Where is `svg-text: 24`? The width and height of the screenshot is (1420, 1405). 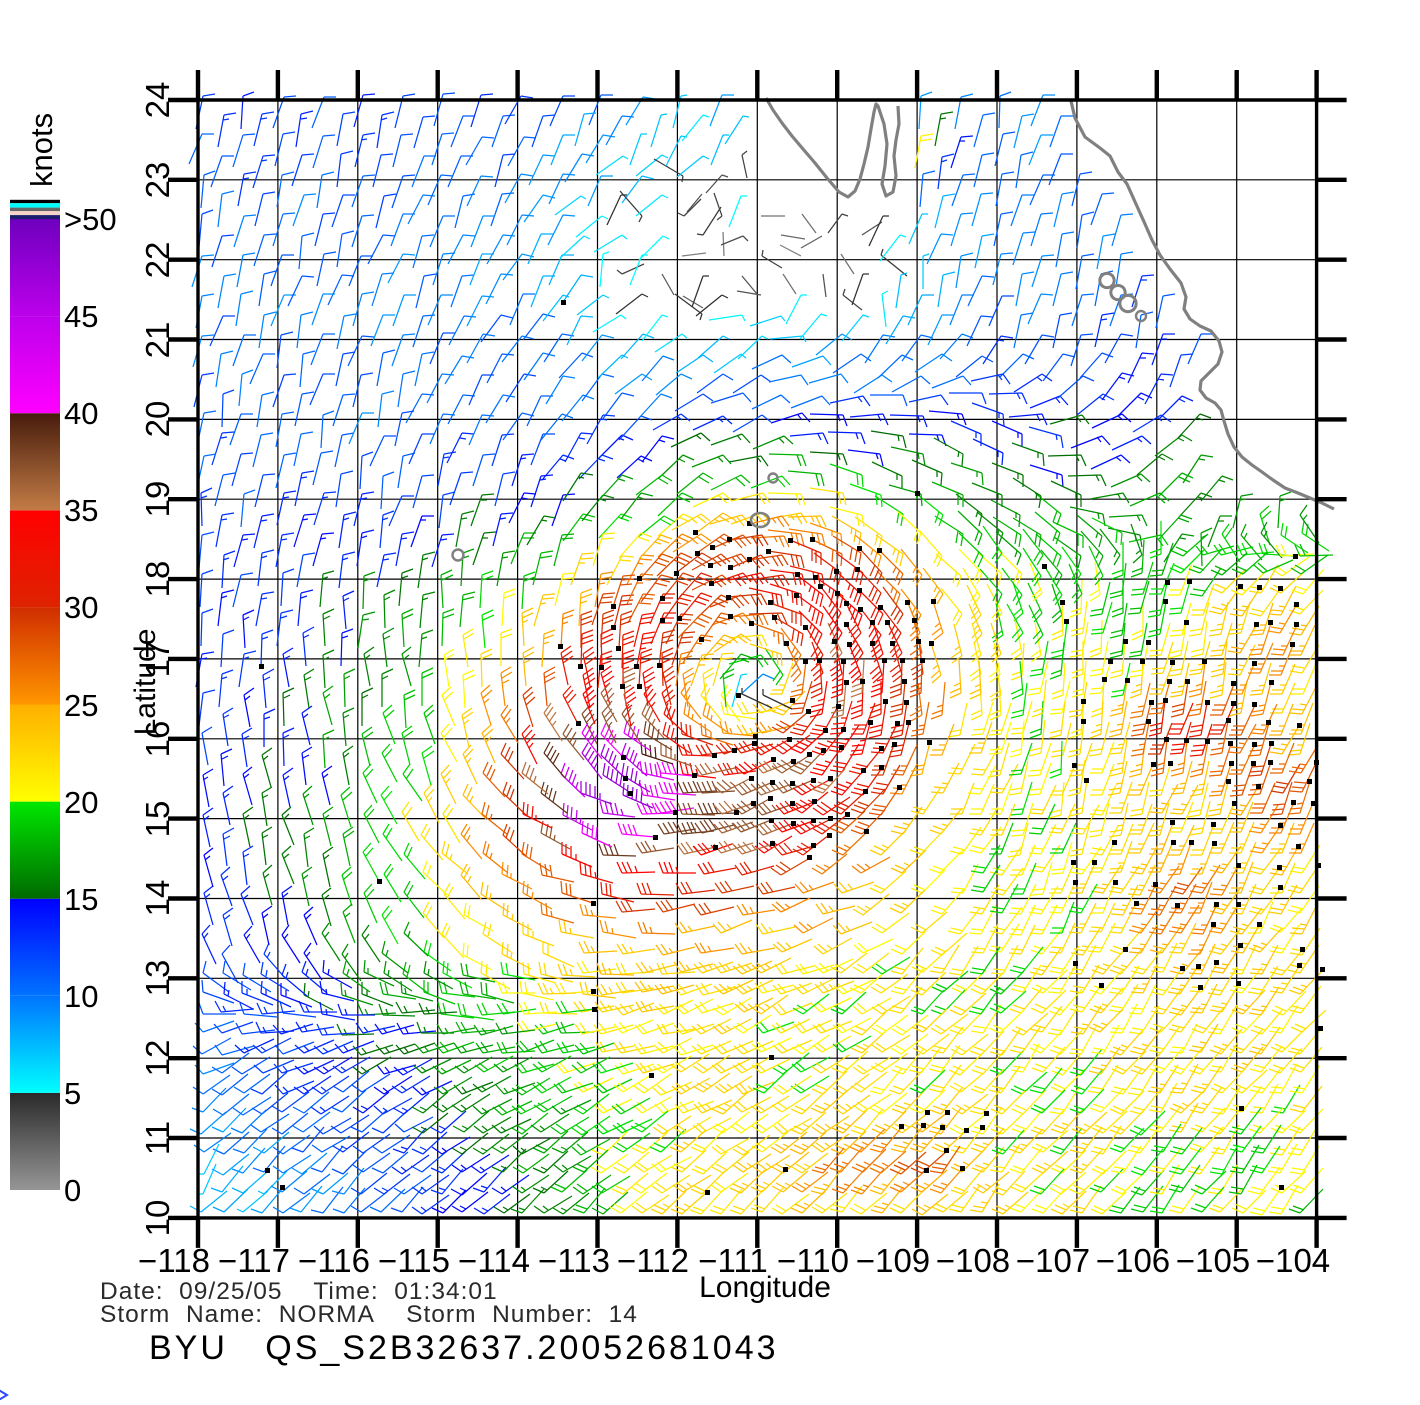
svg-text: 24 is located at coordinates (157, 100).